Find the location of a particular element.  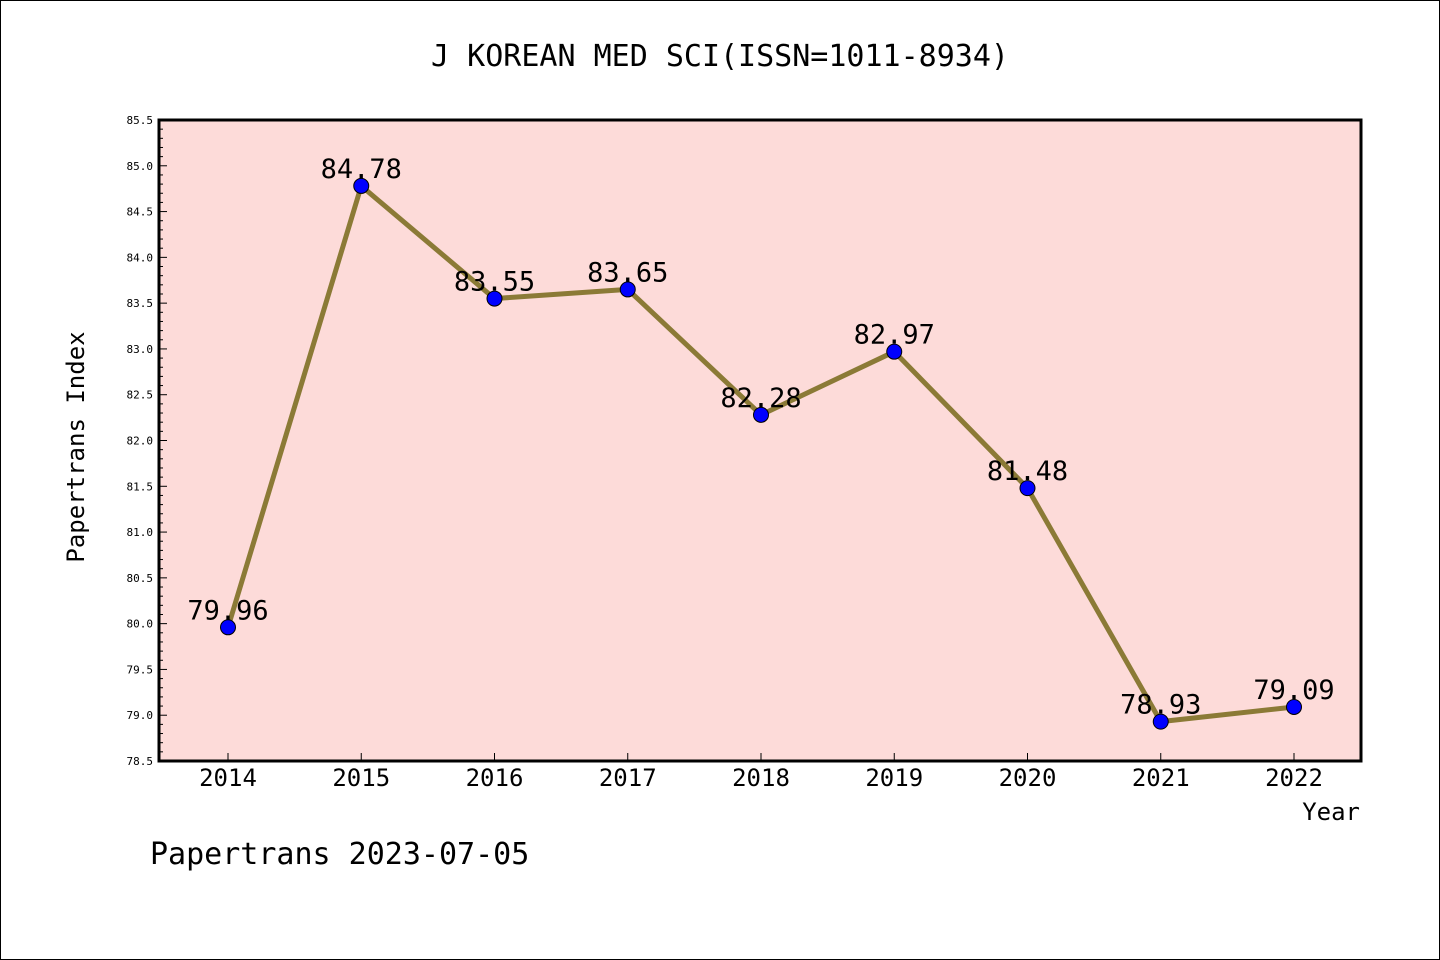

data-value-label: 79.09 is located at coordinates (1293, 690).